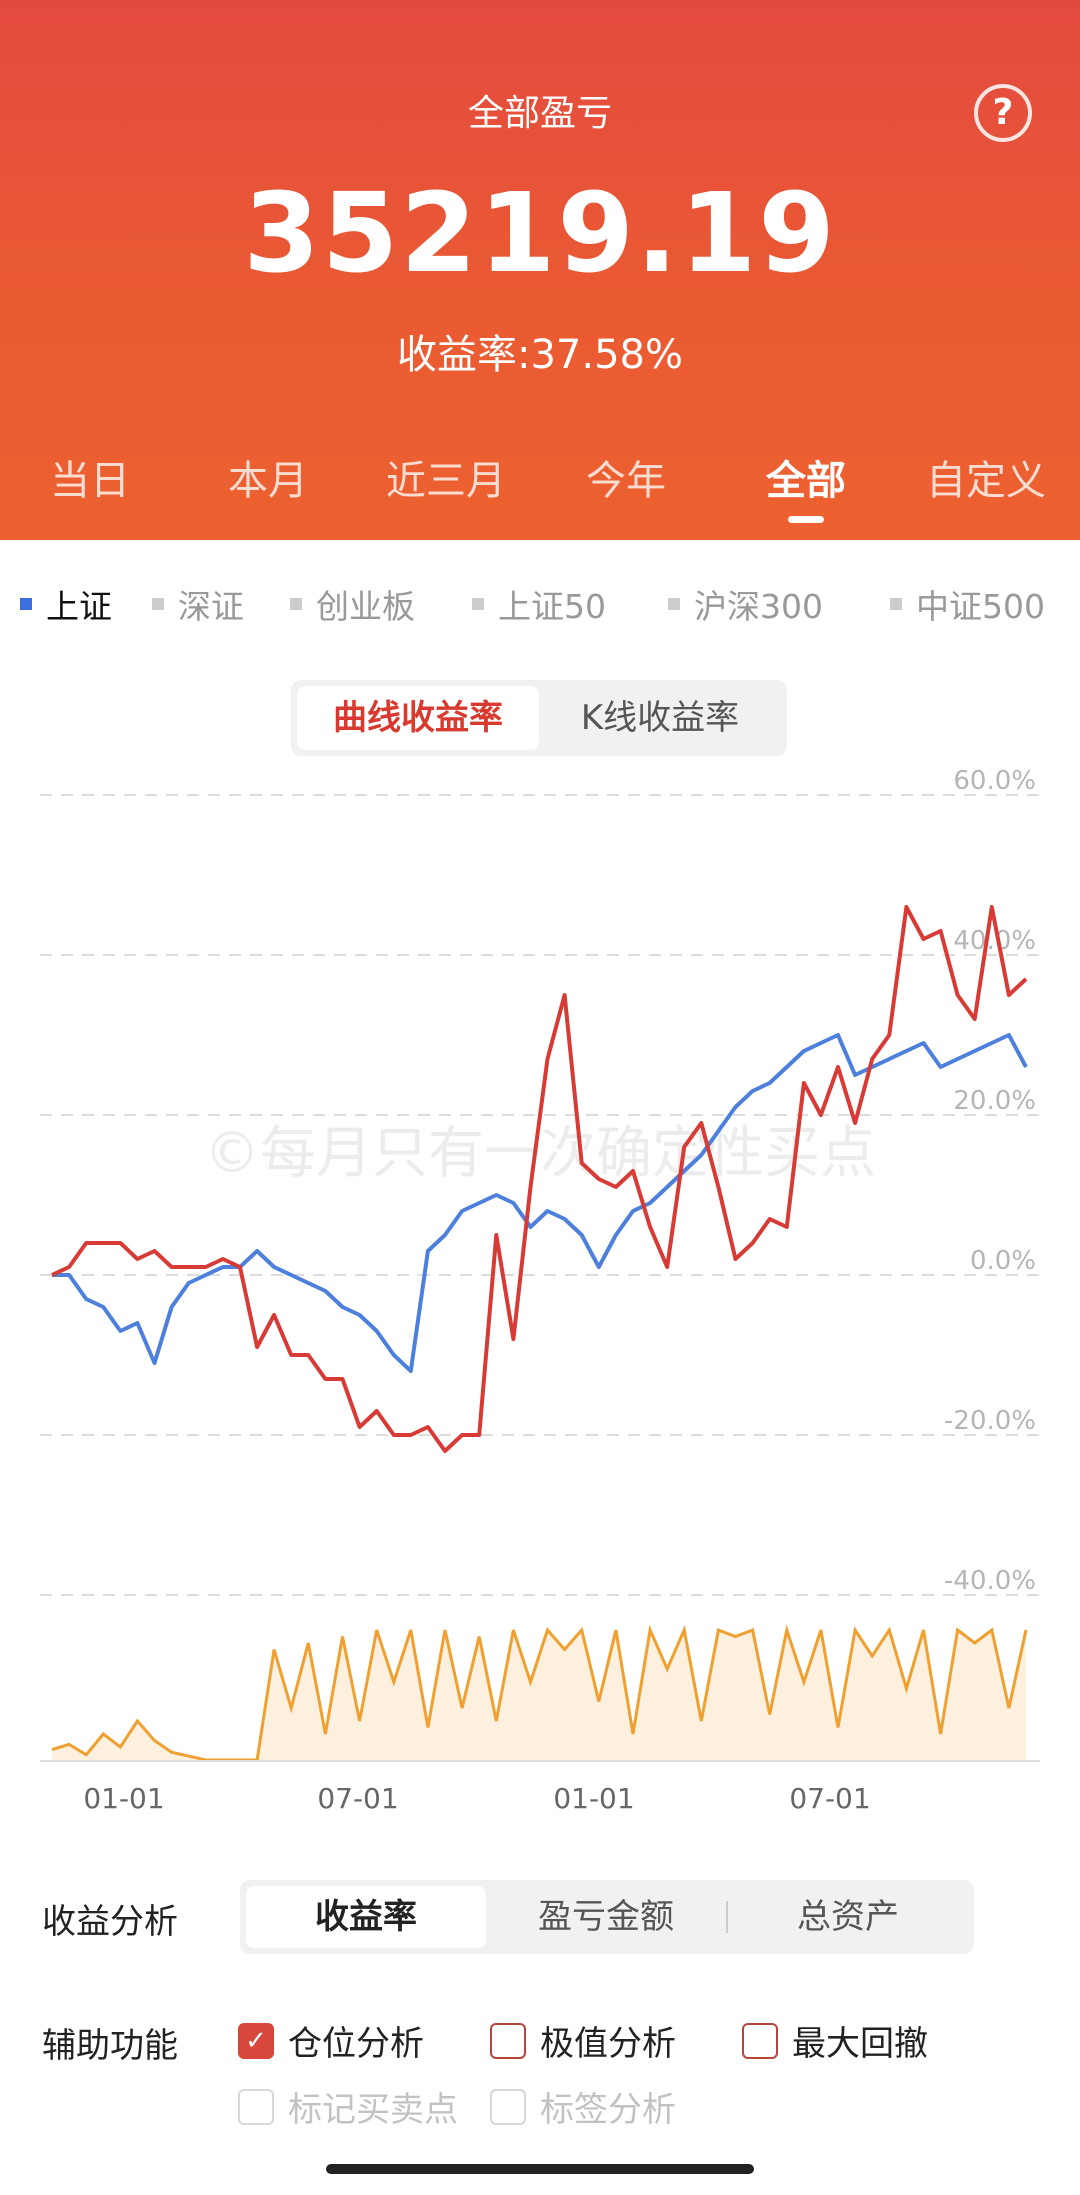 This screenshot has width=1080, height=2195. I want to click on index-label: 上证50, so click(552, 606).